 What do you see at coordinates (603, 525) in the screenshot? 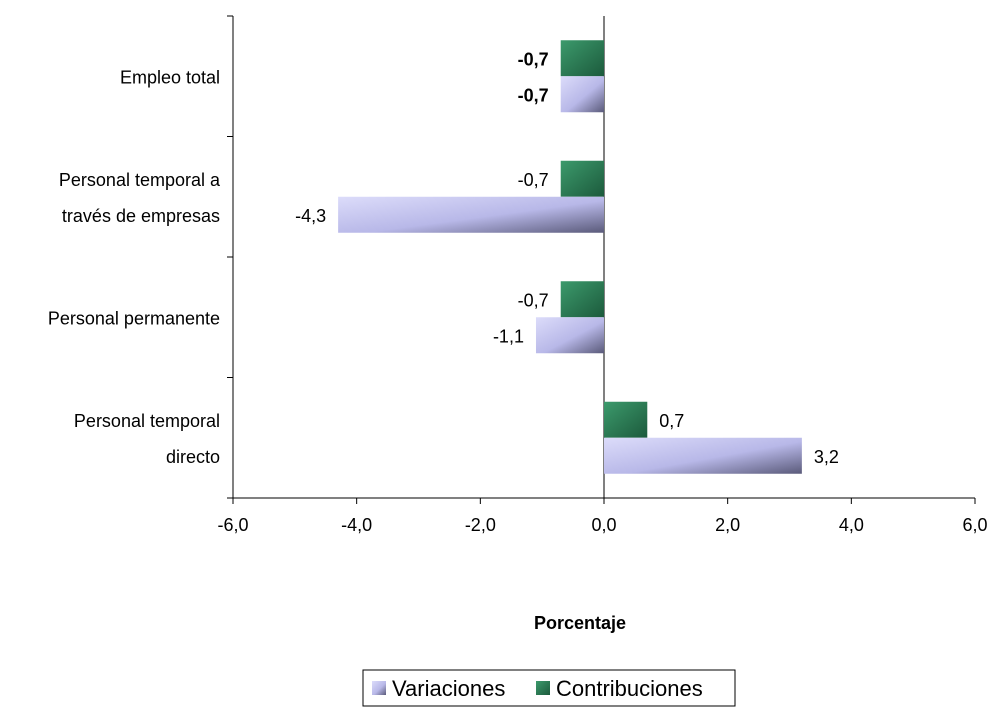
I see `x-tick-label: 0,0` at bounding box center [603, 525].